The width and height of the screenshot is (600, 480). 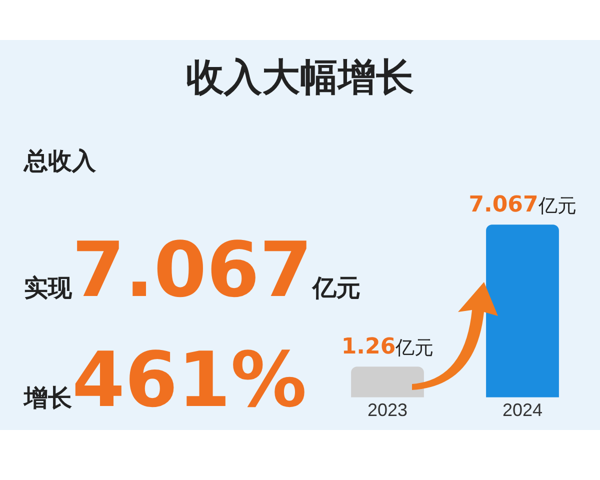 I want to click on text: 增长461%, so click(x=165, y=379).